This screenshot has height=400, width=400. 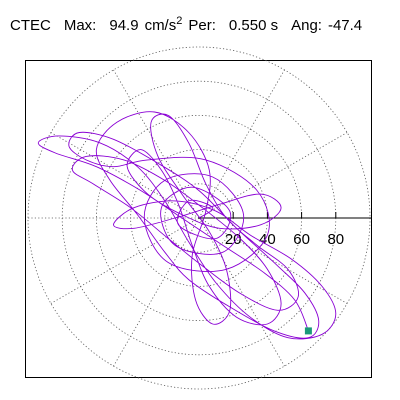 What do you see at coordinates (285, 230) in the screenshot?
I see `radial-axis: 20 40 60 80` at bounding box center [285, 230].